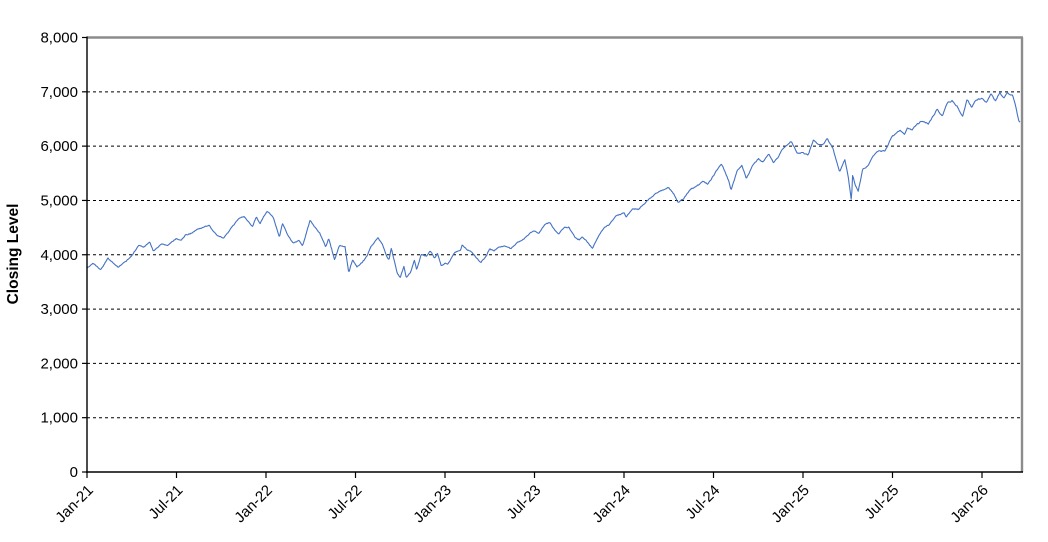 The image size is (1048, 542). What do you see at coordinates (523, 502) in the screenshot?
I see `x-tick-label: Jul-23` at bounding box center [523, 502].